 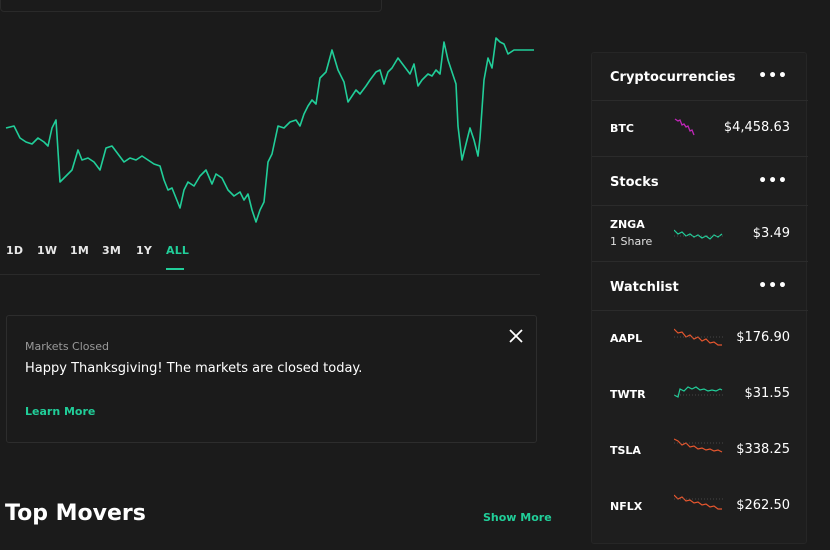 What do you see at coordinates (75, 513) in the screenshot?
I see `top-movers-heading: Top Movers` at bounding box center [75, 513].